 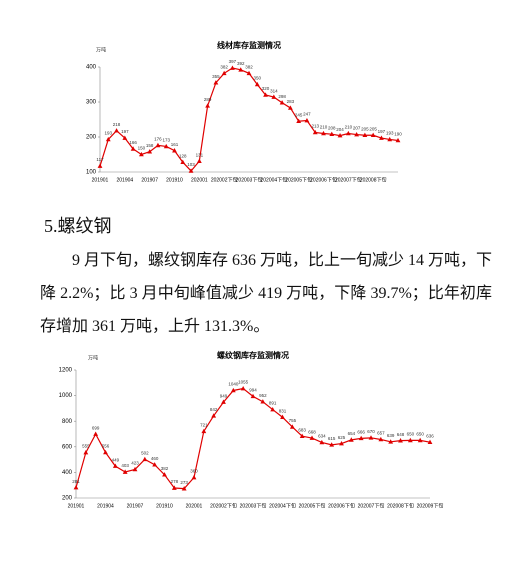 I want to click on value-label: 103, so click(x=191, y=164).